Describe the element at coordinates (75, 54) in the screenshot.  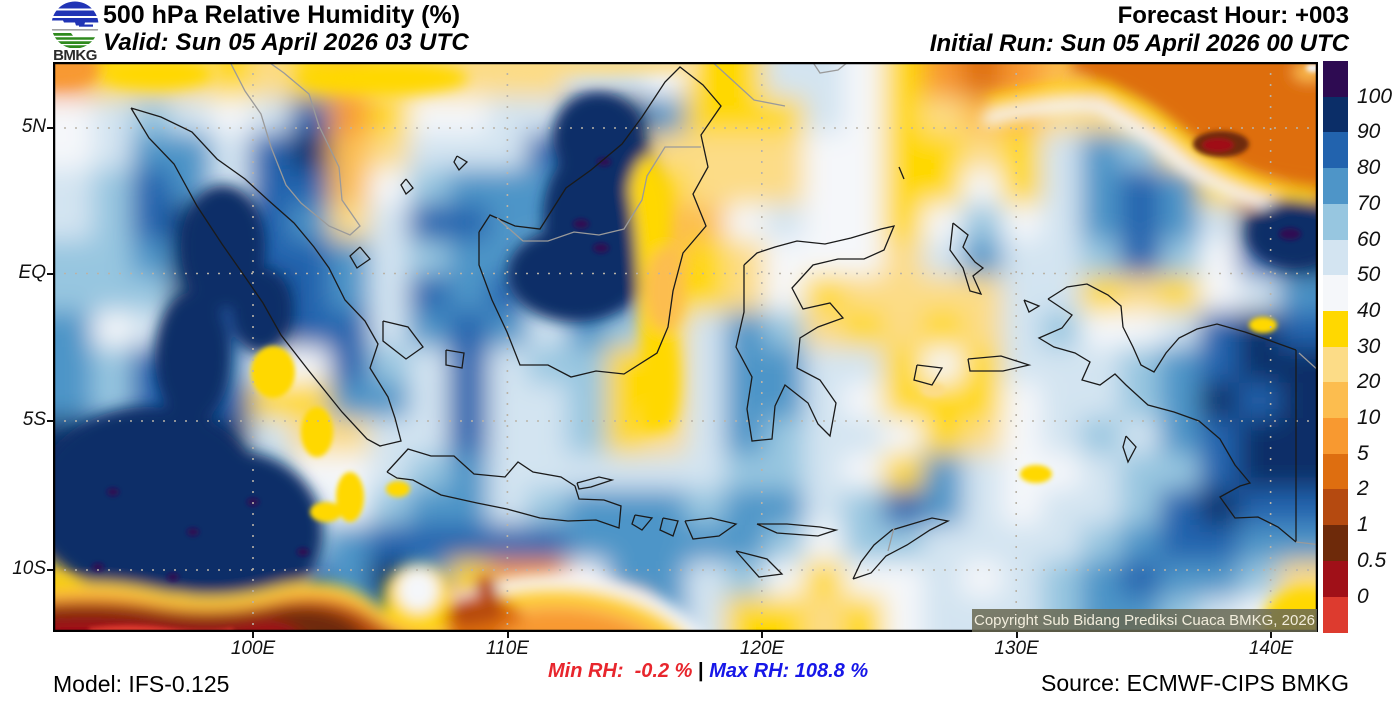
I see `svg-text: BMKG` at that location.